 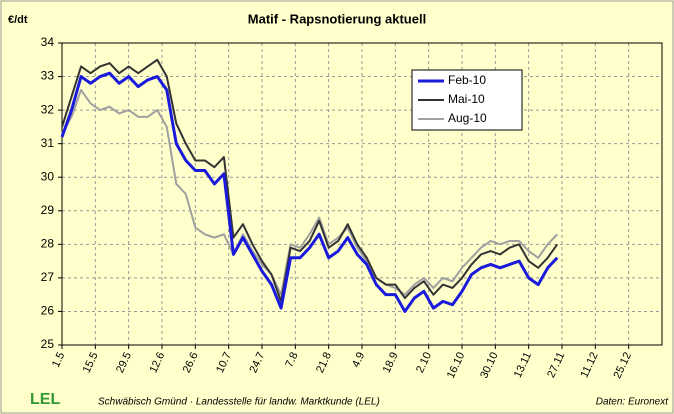 What do you see at coordinates (391, 362) in the screenshot?
I see `x-tick-label: 18.9` at bounding box center [391, 362].